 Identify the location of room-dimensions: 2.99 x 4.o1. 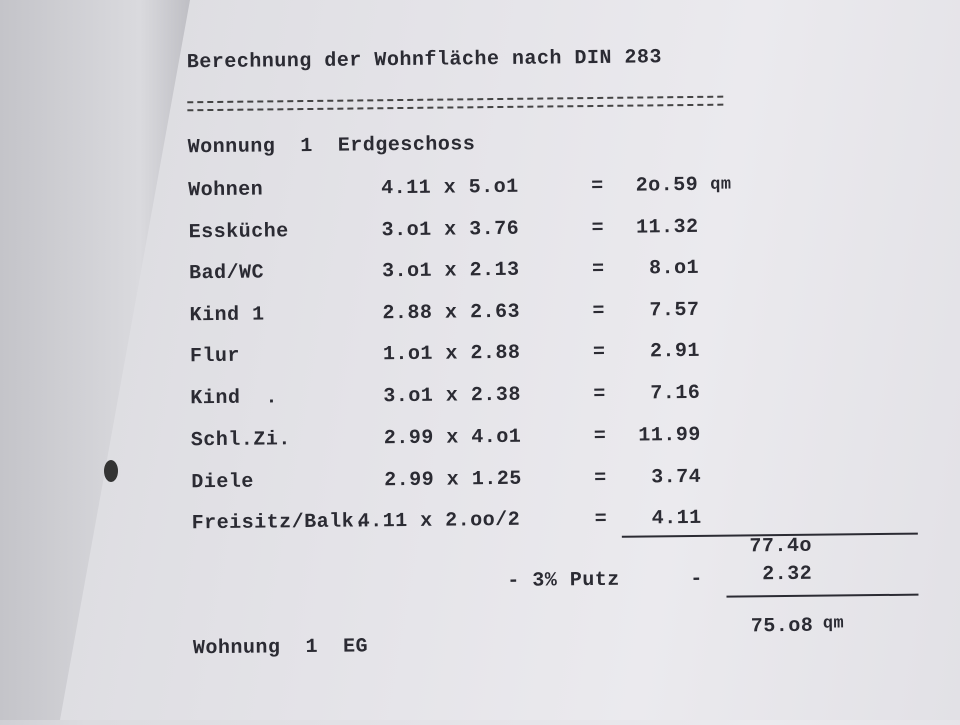
(452, 438).